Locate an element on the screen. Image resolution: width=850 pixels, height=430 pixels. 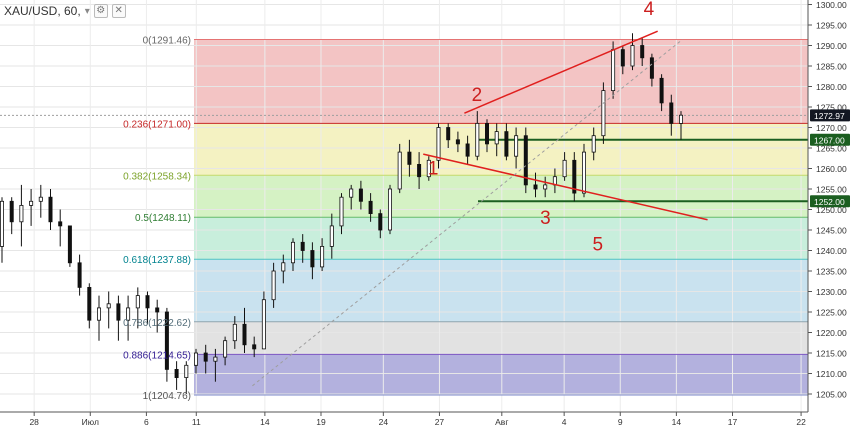
time-tick-label: Июл is located at coordinates (90, 422).